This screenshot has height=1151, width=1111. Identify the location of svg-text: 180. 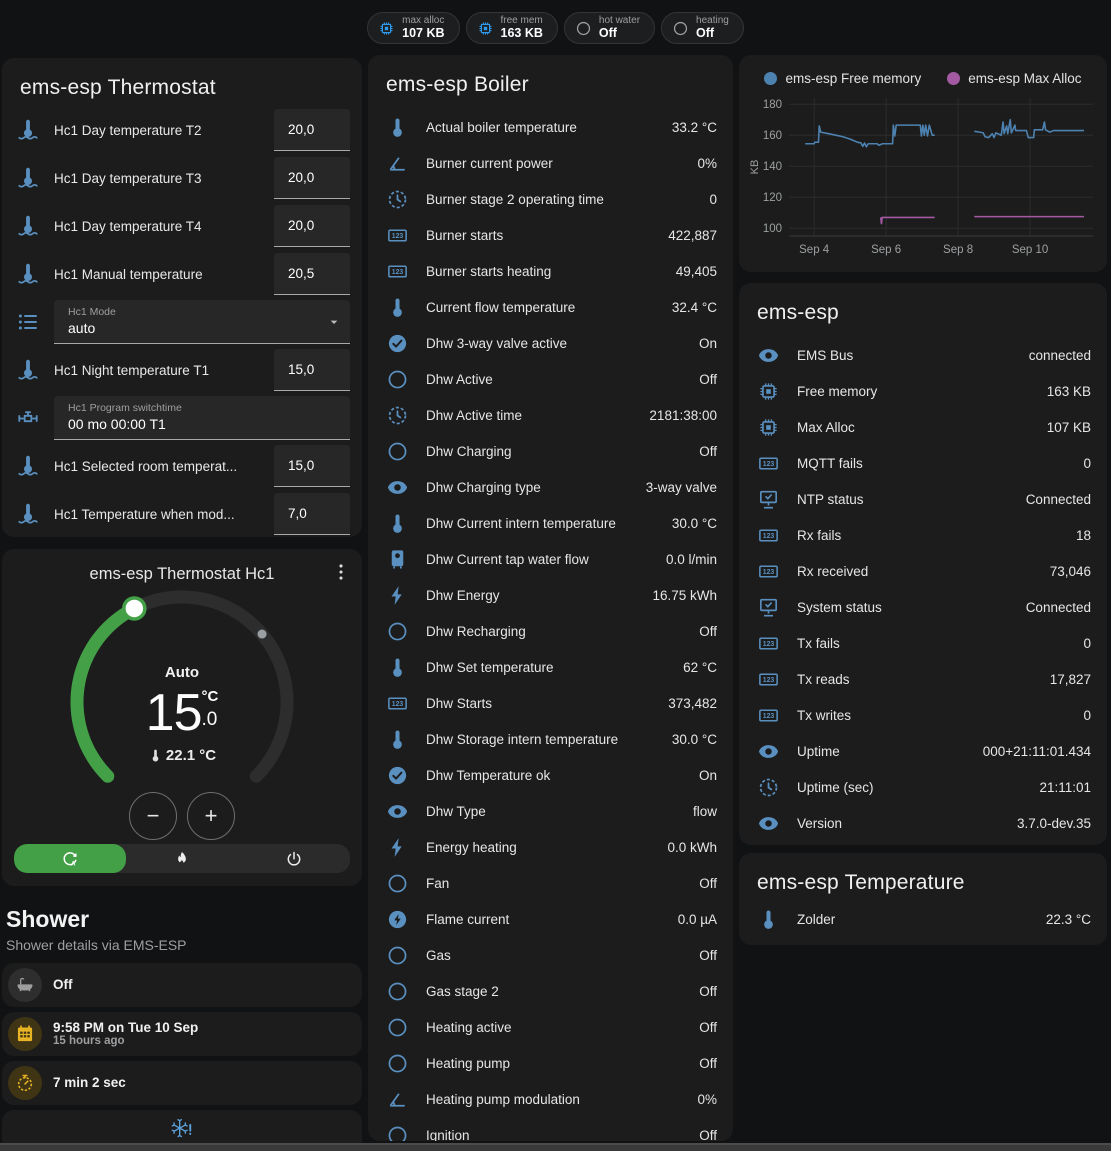
(772, 105).